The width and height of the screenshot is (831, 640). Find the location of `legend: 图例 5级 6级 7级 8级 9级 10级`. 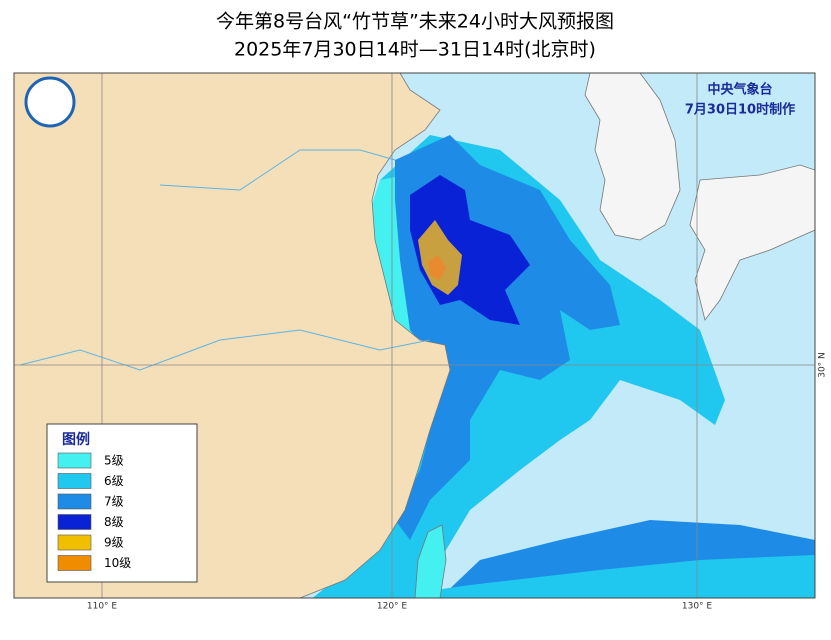

legend: 图例 5级 6级 7级 8级 9级 10级 is located at coordinates (122, 503).